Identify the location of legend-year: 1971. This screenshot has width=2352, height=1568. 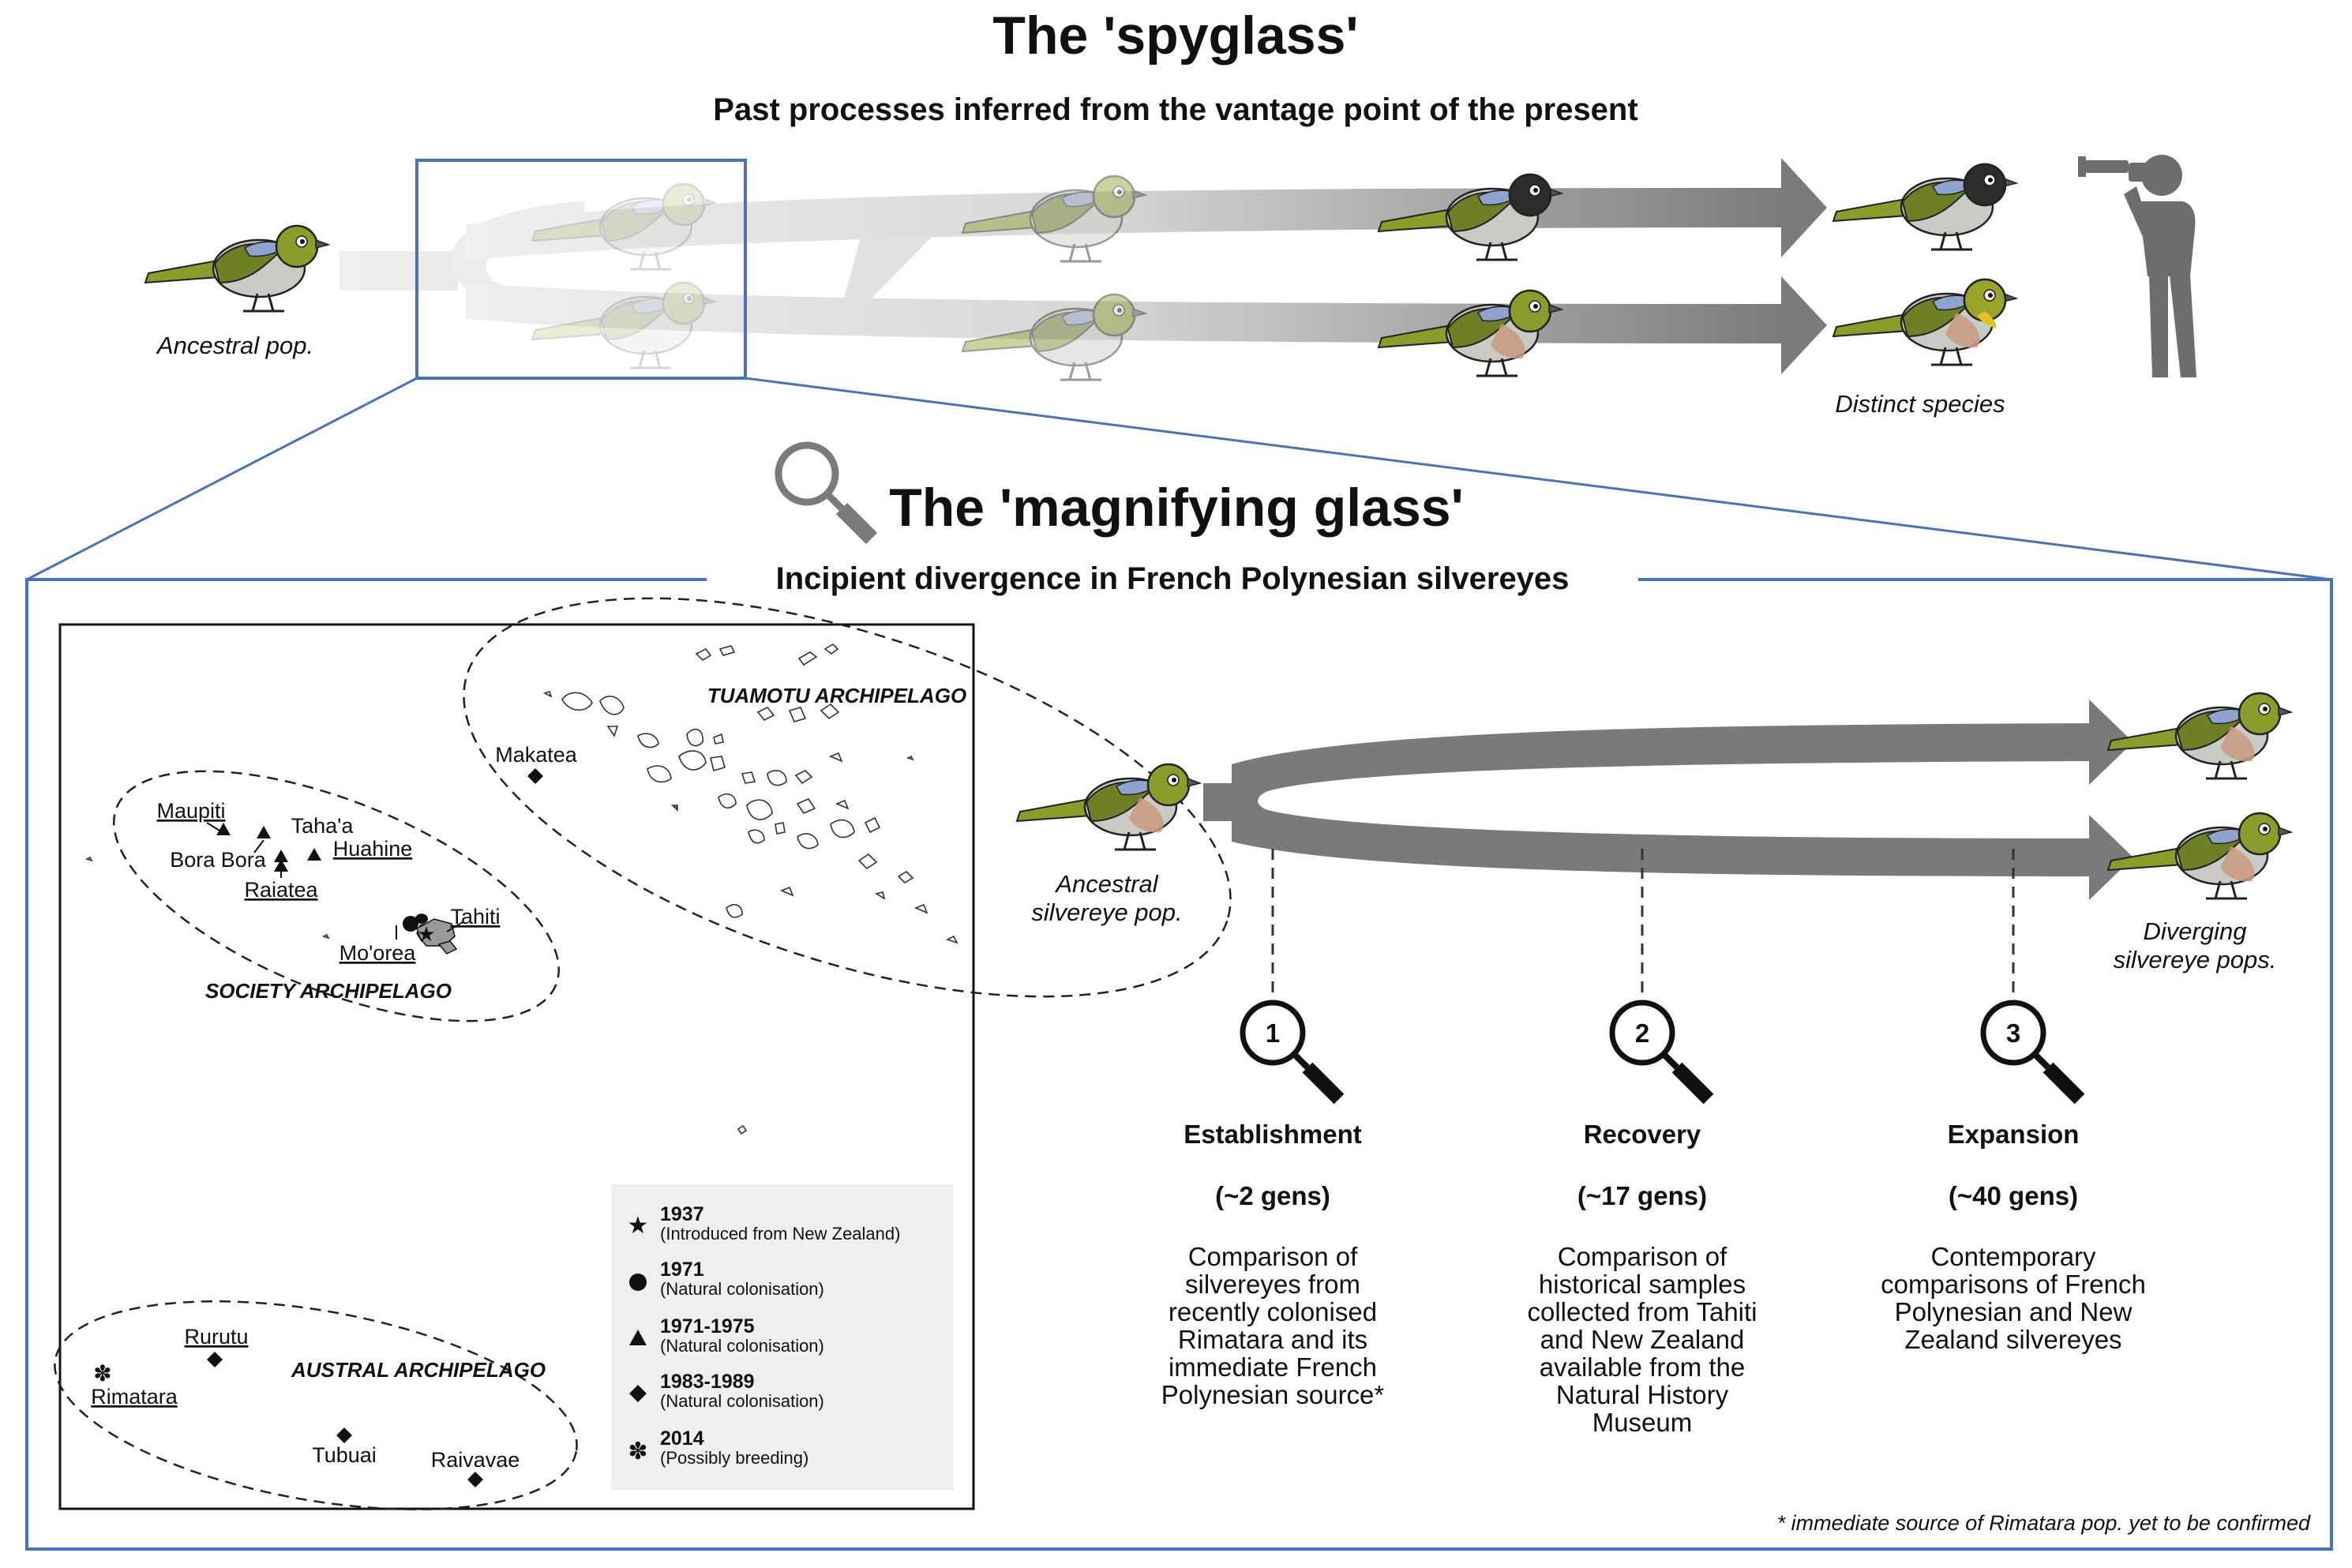
(682, 1270).